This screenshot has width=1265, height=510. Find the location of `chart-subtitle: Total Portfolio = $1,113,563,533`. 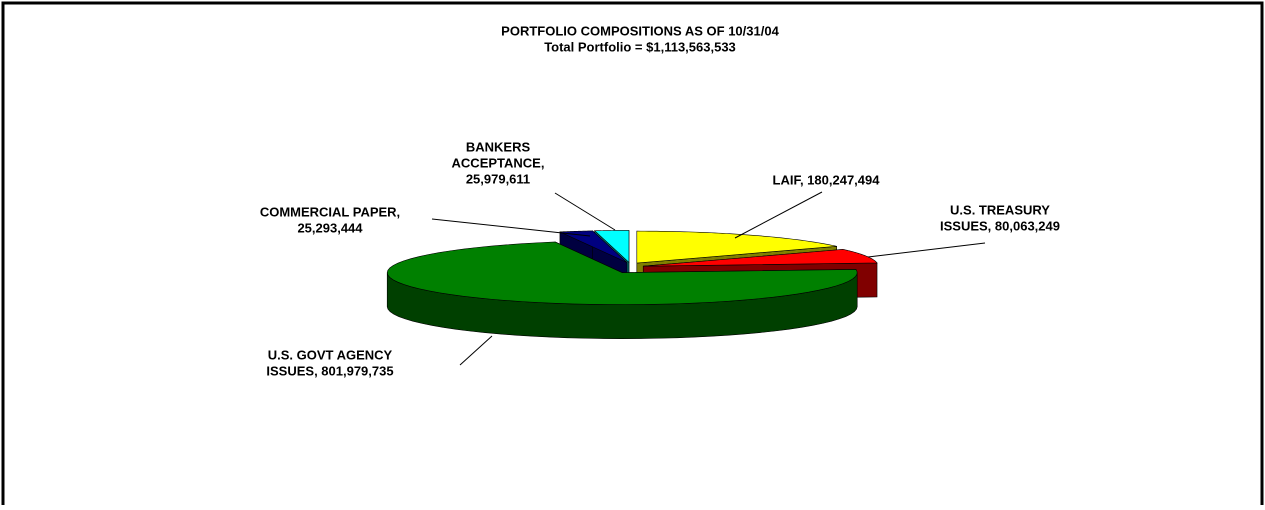

chart-subtitle: Total Portfolio = $1,113,563,533 is located at coordinates (640, 46).